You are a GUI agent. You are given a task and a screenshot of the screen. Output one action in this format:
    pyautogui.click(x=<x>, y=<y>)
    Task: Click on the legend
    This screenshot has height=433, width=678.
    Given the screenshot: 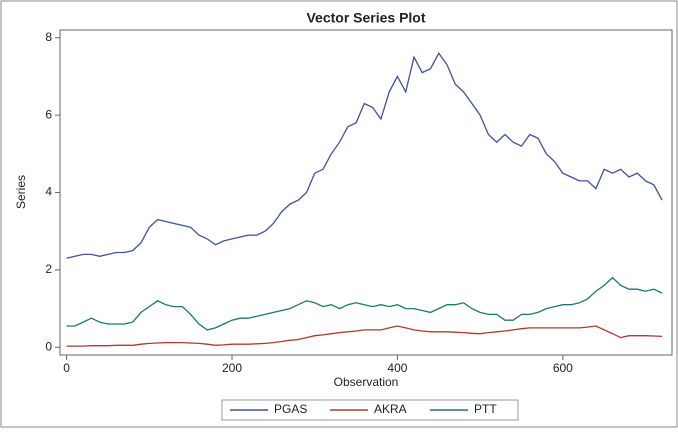 What is the action you would take?
    pyautogui.click(x=370, y=410)
    